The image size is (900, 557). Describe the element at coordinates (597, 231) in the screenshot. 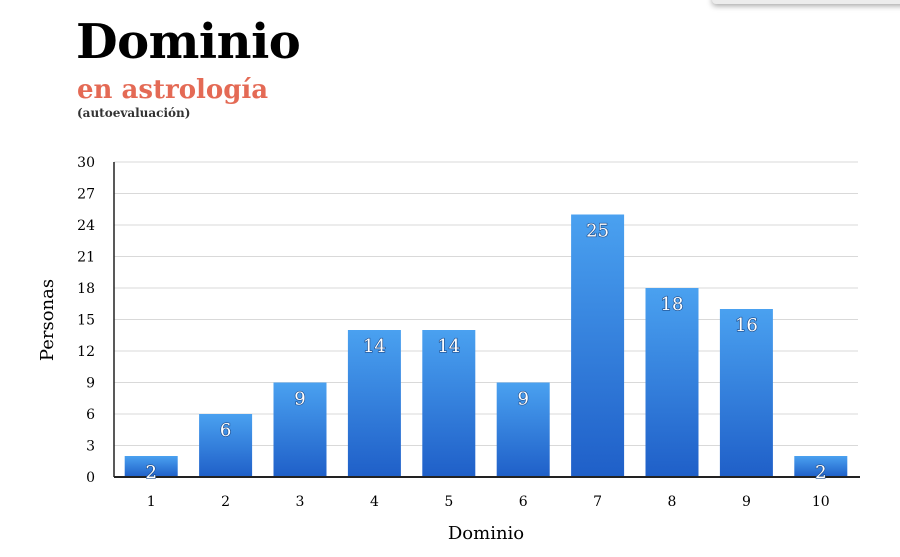

I see `bar-data-label: 25` at that location.